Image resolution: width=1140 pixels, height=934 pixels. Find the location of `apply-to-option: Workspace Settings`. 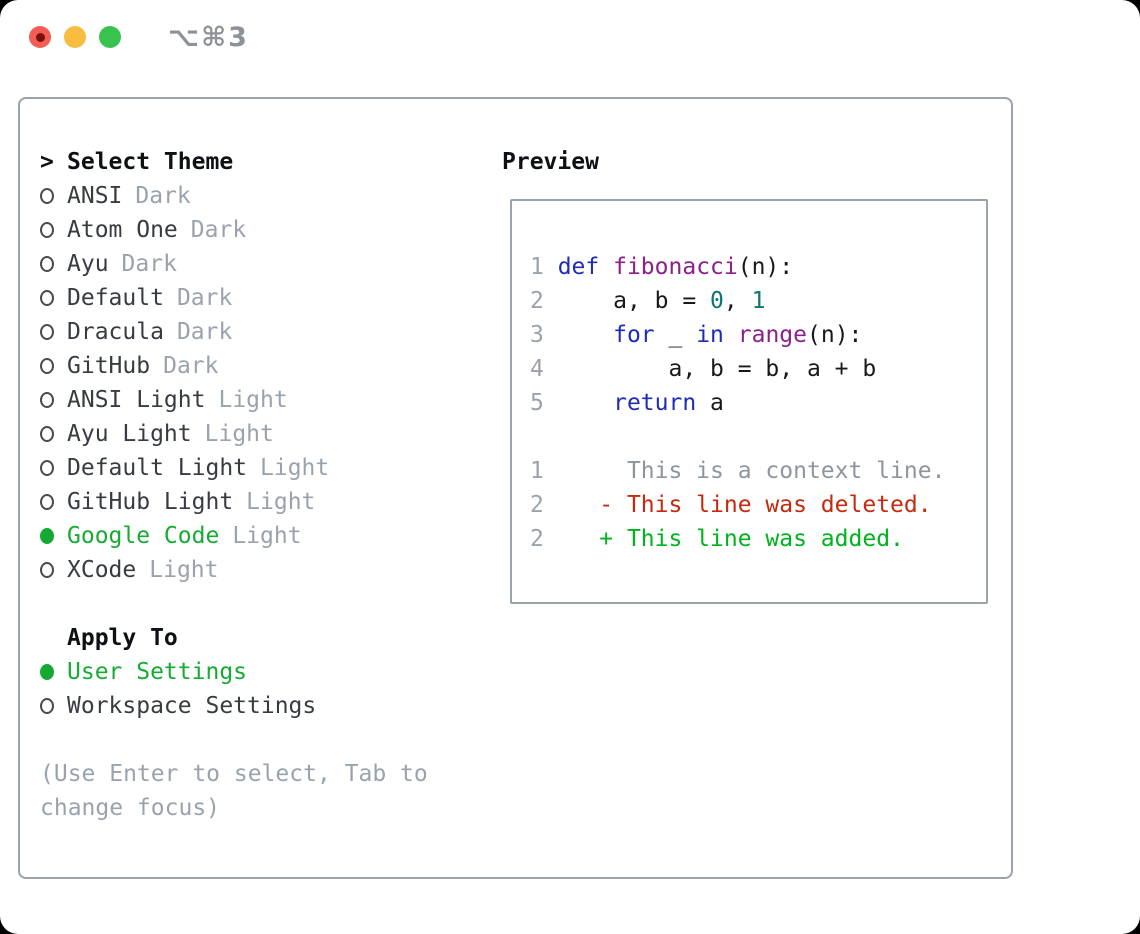

apply-to-option: Workspace Settings is located at coordinates (260, 706).